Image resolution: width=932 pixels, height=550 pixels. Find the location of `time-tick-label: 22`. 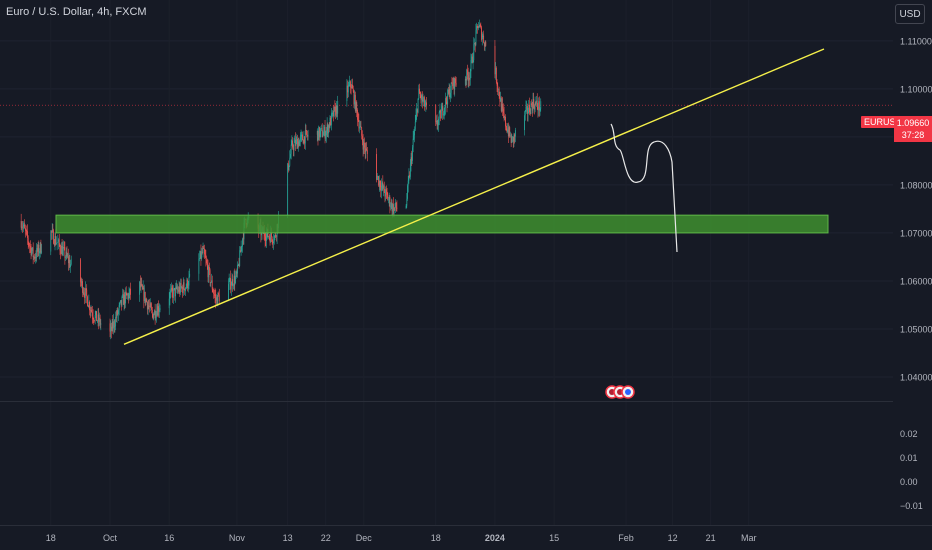

time-tick-label: 22 is located at coordinates (326, 538).